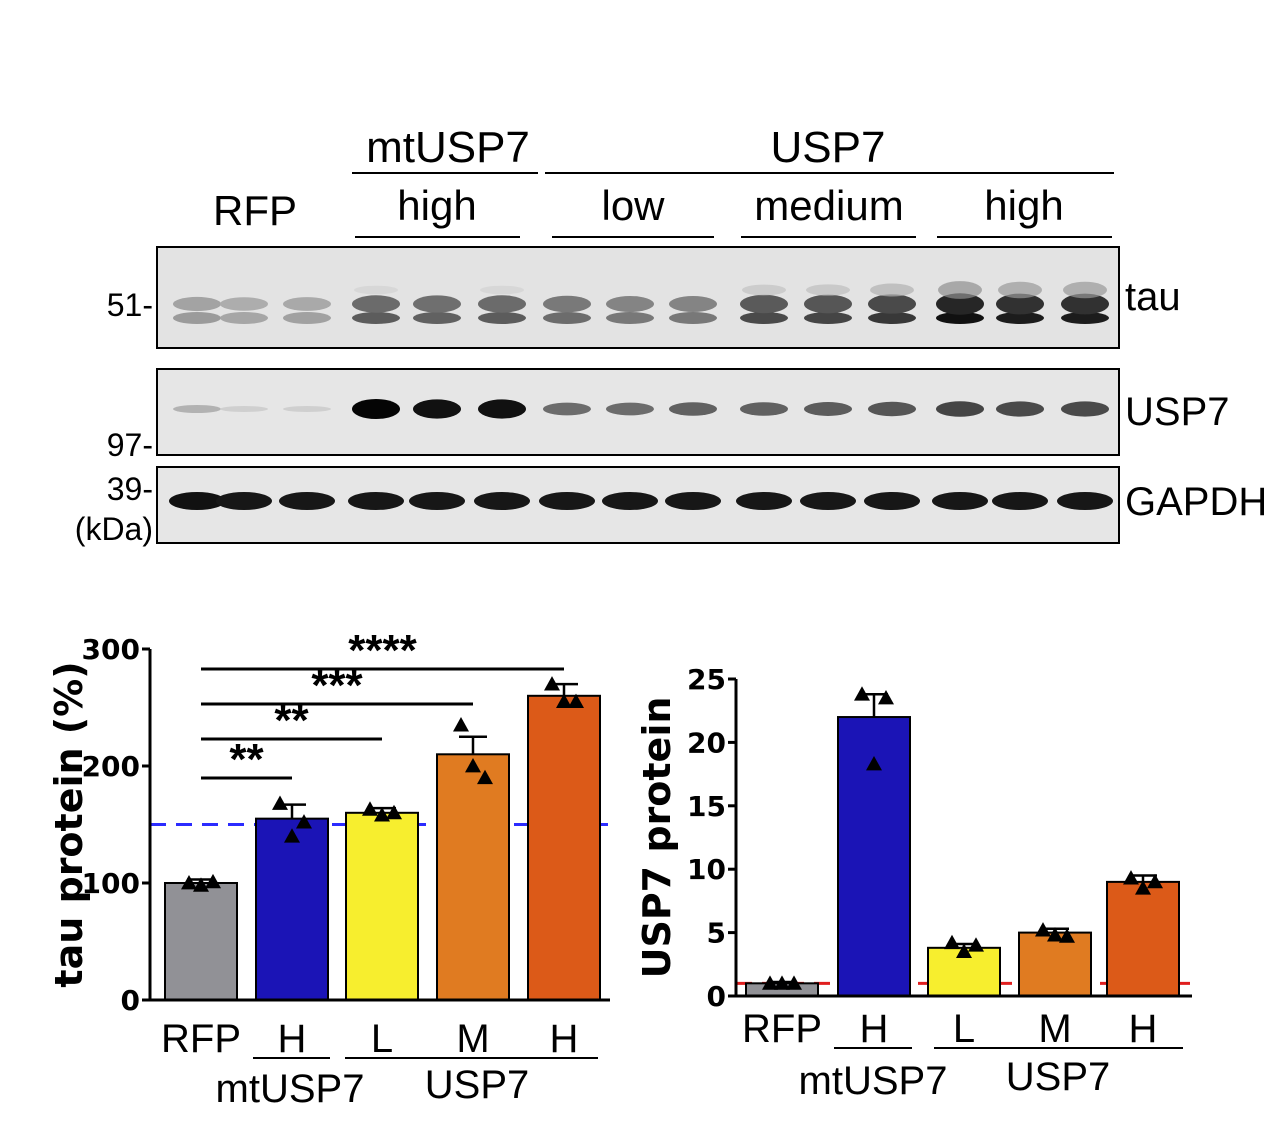 The width and height of the screenshot is (1267, 1124). What do you see at coordinates (111, 766) in the screenshot?
I see `y-tick-label: 200` at bounding box center [111, 766].